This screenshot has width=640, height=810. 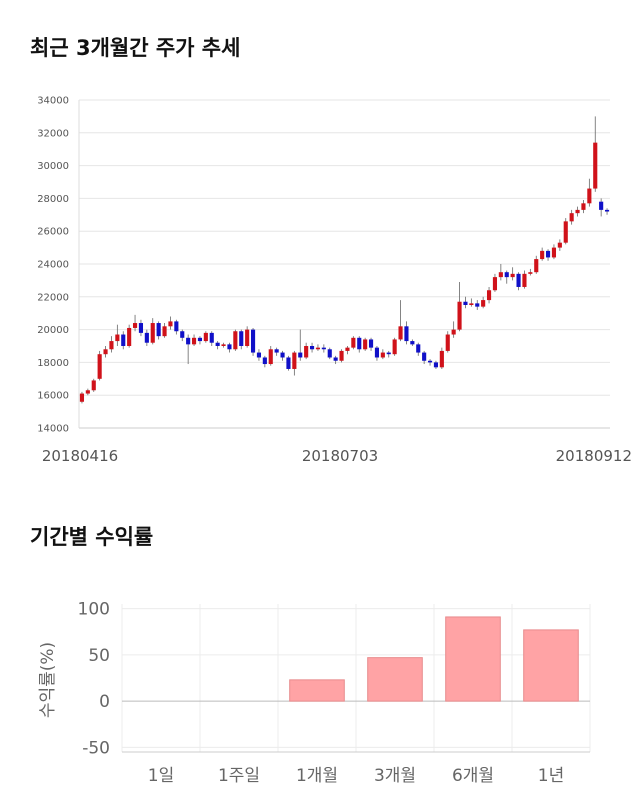 I want to click on y-tick-label: 28000, so click(x=53, y=199).